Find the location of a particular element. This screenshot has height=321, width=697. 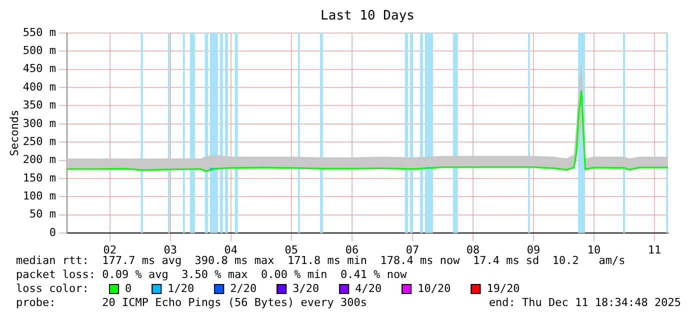

y-tick-label: 150 m is located at coordinates (39, 177).